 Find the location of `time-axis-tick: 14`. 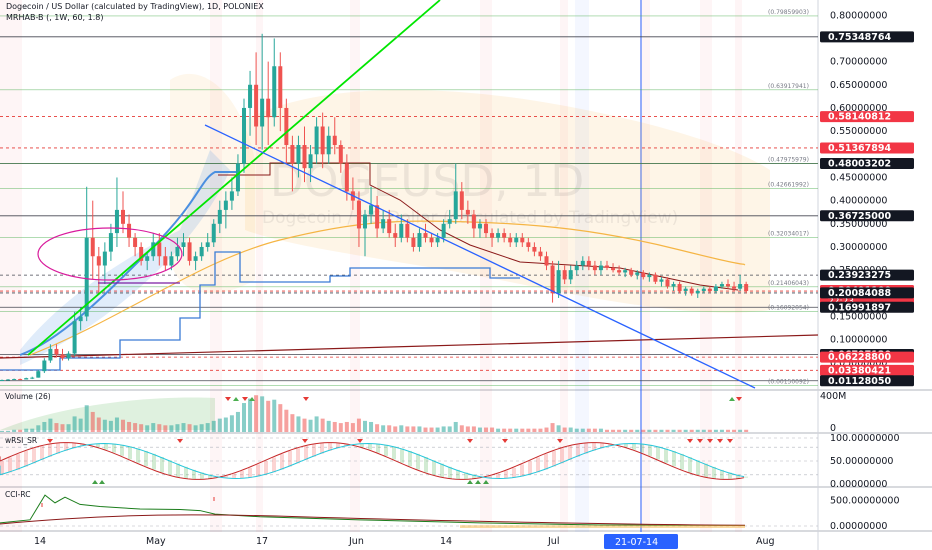

time-axis-tick: 14 is located at coordinates (446, 541).